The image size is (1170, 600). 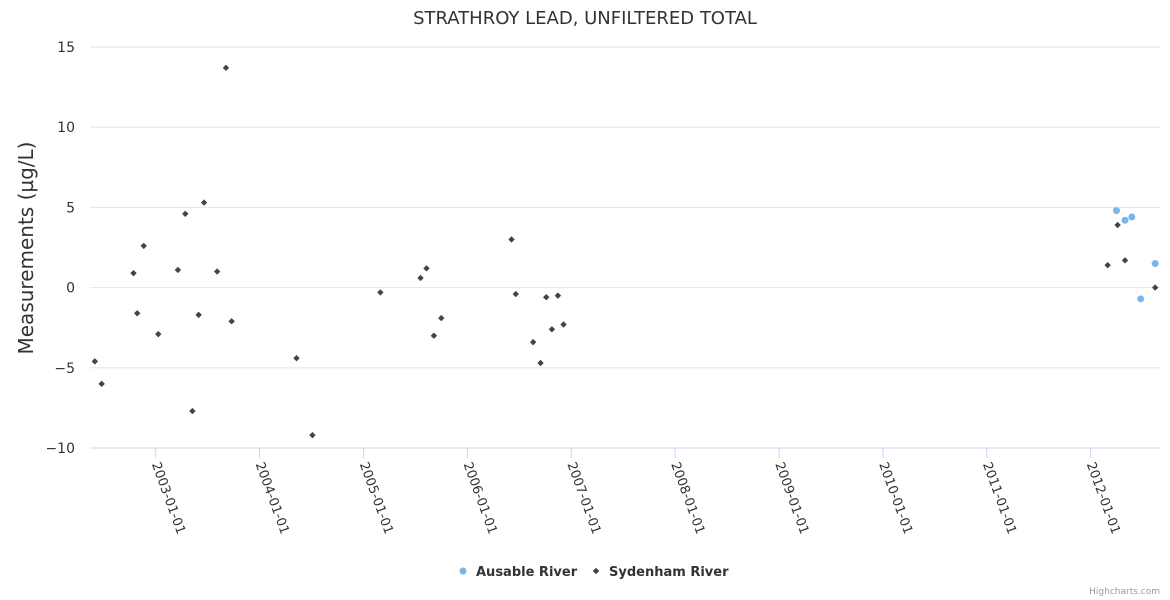 What do you see at coordinates (1124, 592) in the screenshot?
I see `credits-link: Highcharts.com` at bounding box center [1124, 592].